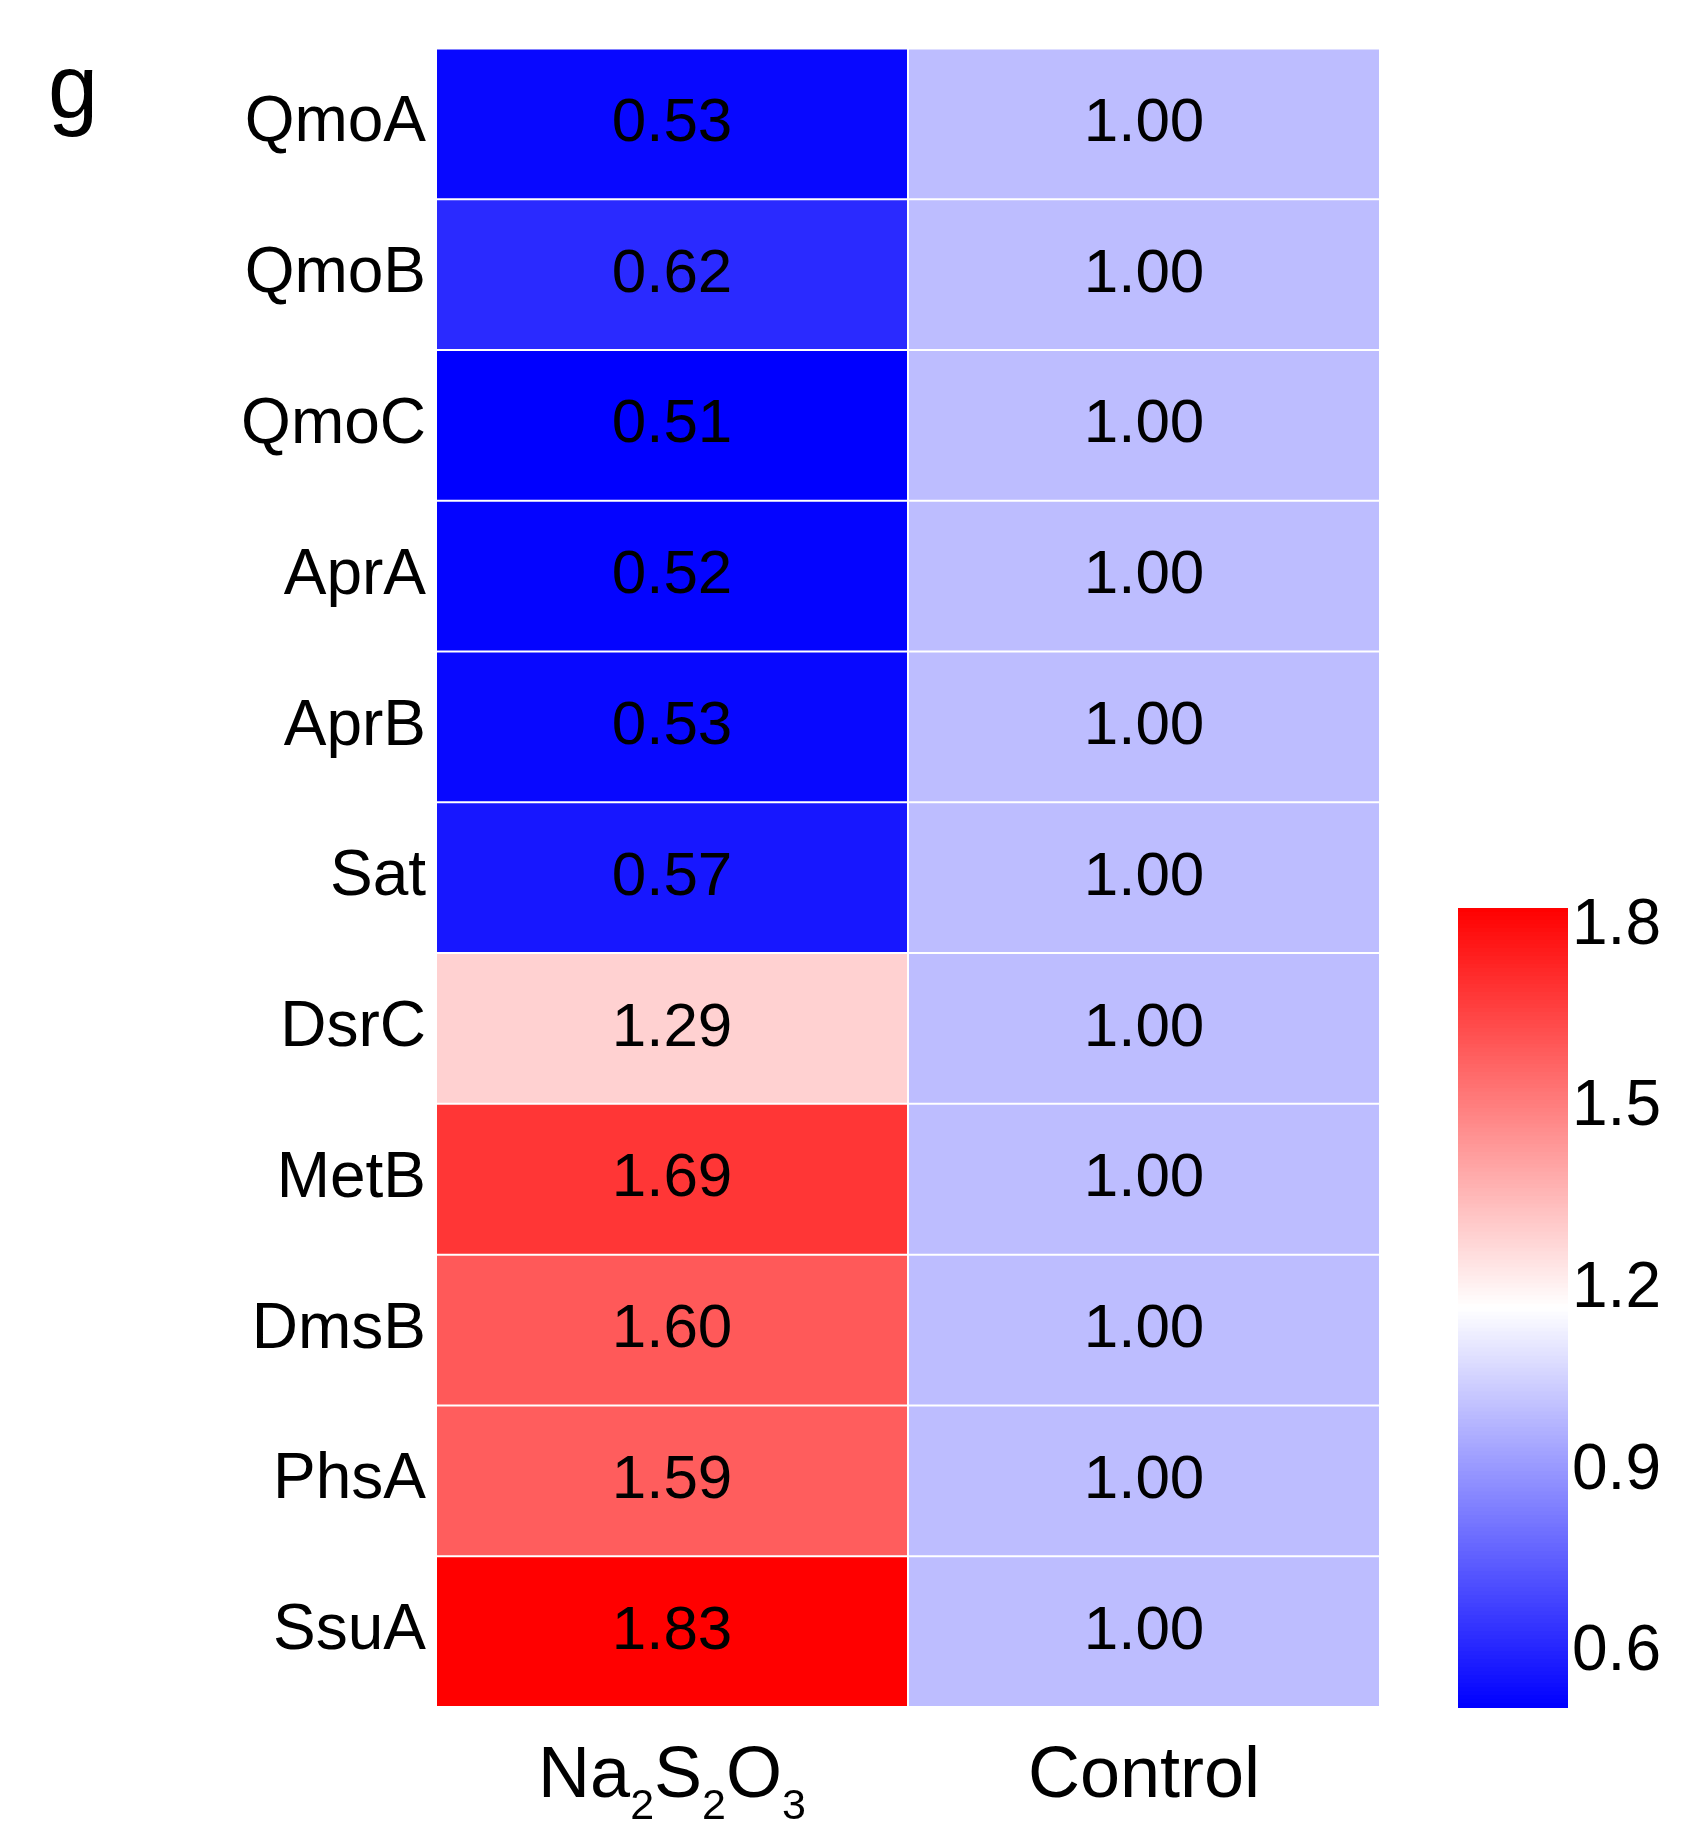 The image size is (1690, 1837). I want to click on data-label: 0.62, so click(672, 270).